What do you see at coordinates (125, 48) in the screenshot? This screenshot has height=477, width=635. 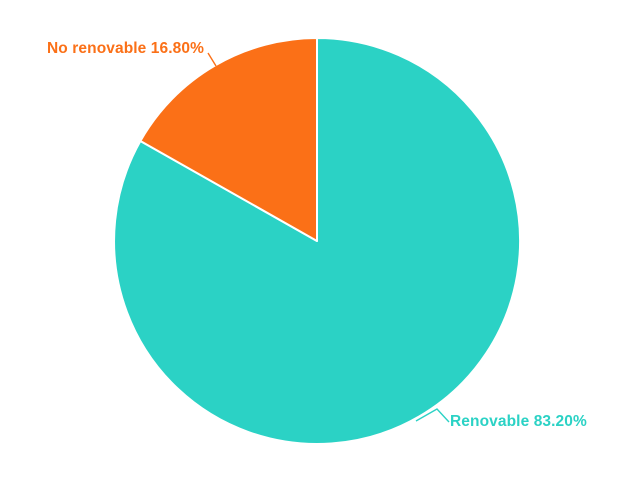 I see `slice-label-no-renovable: No renovable 16.80%` at bounding box center [125, 48].